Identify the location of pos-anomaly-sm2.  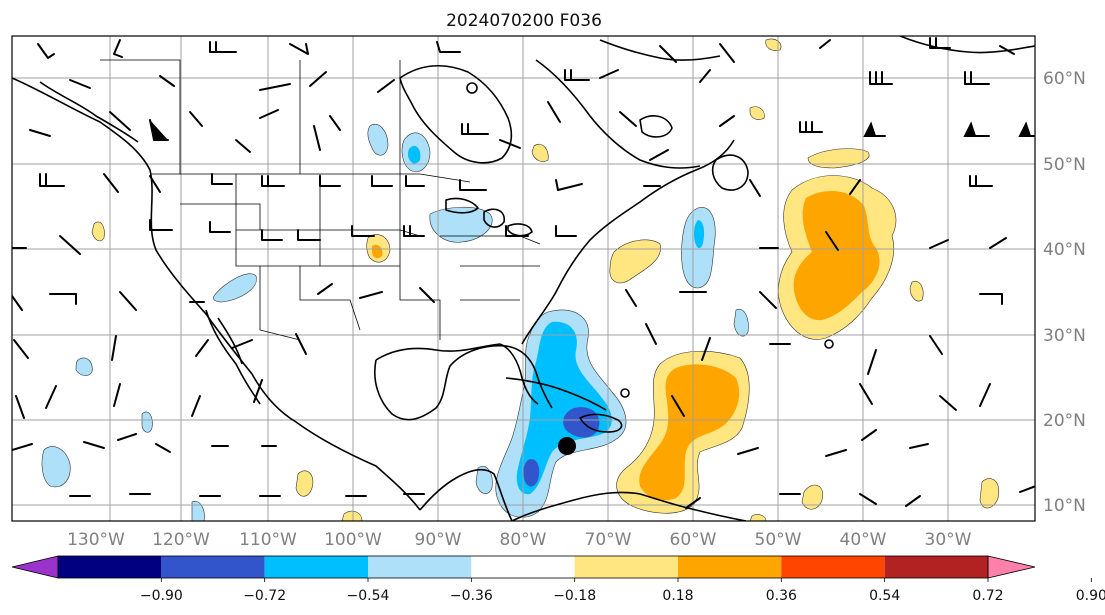
(635, 261).